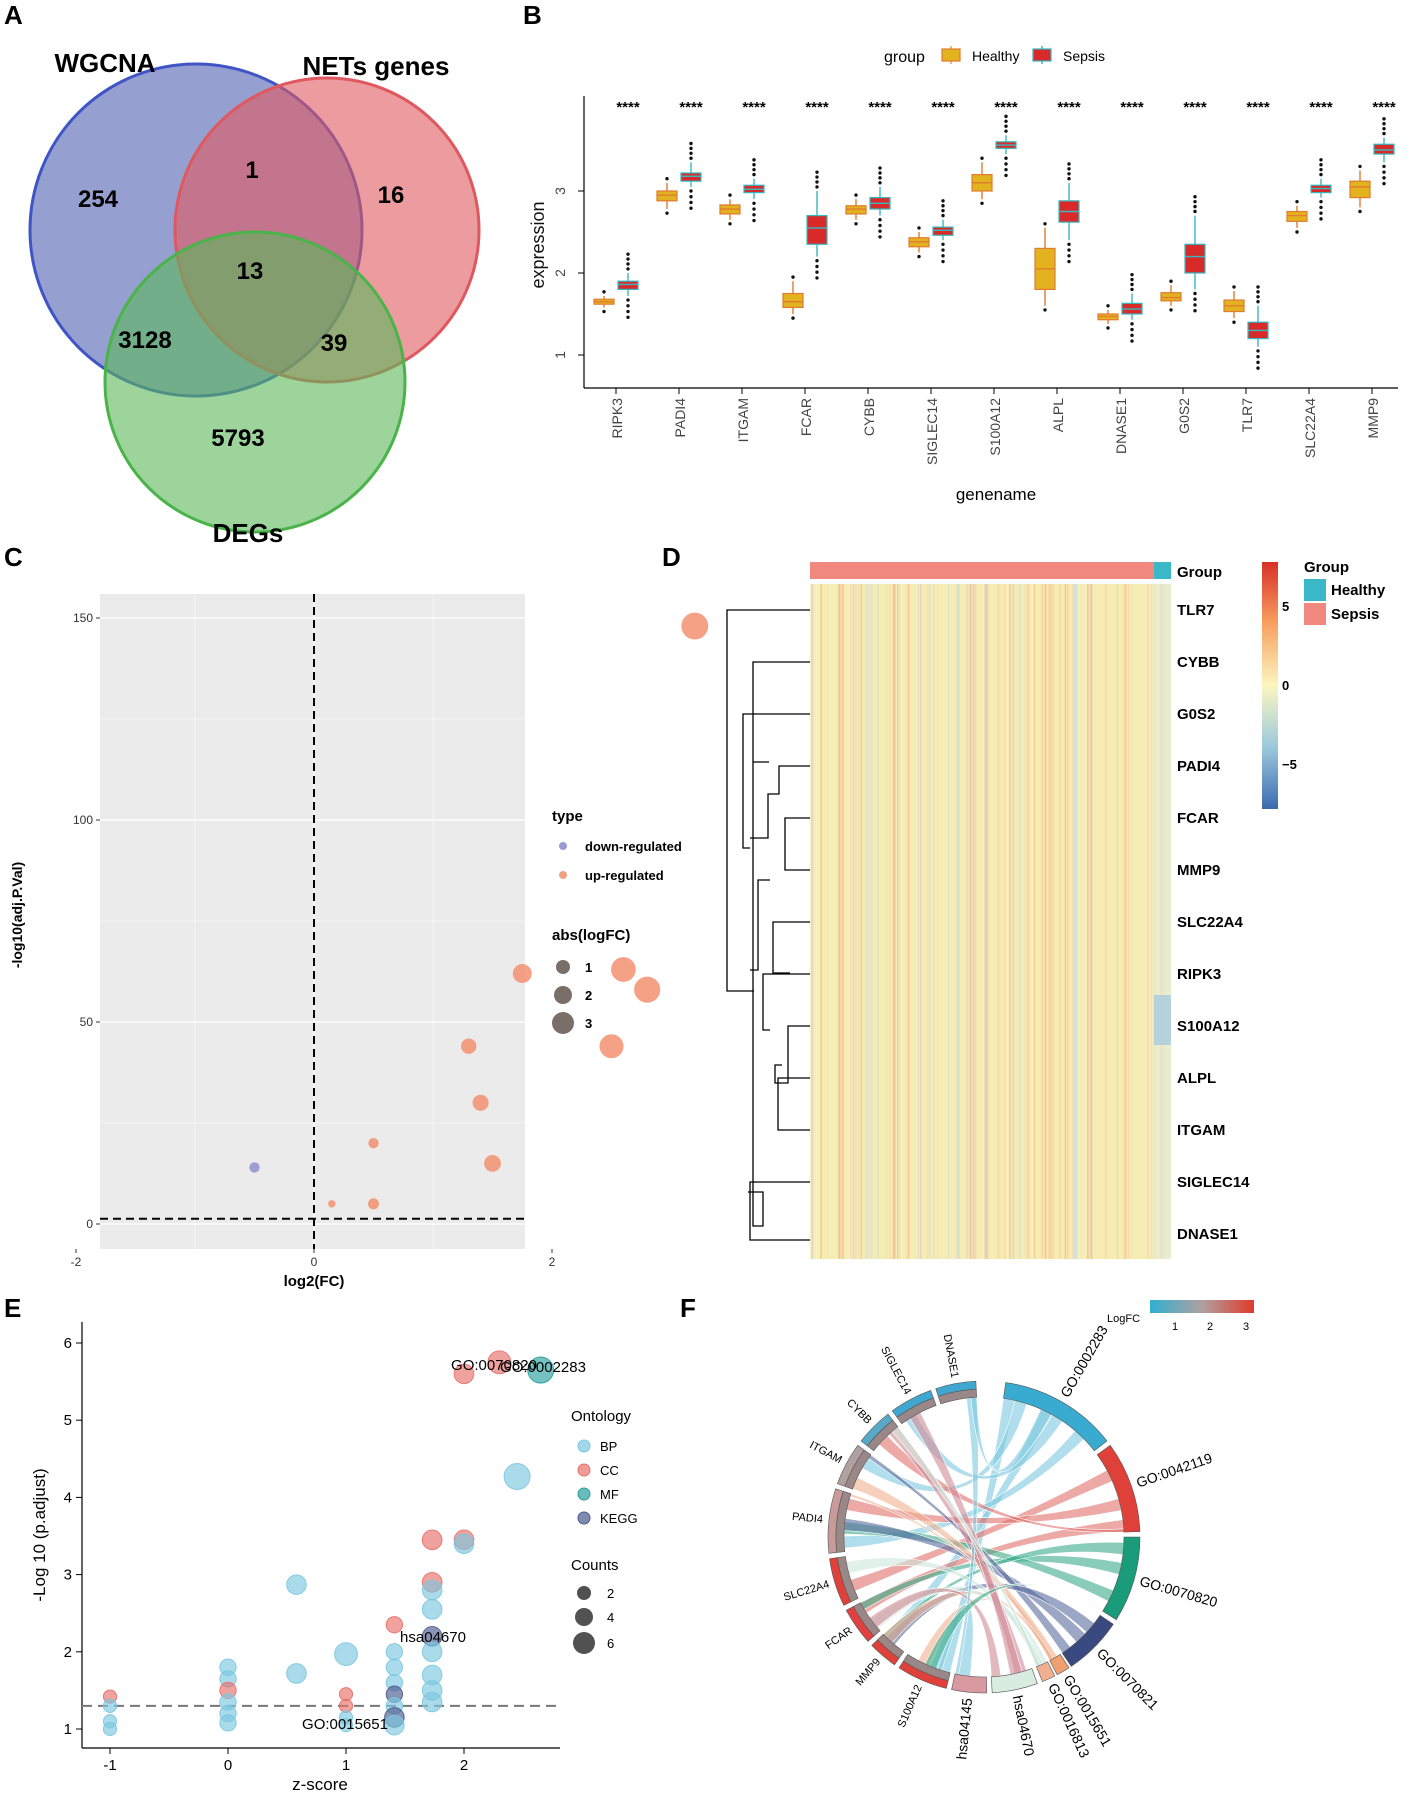 This screenshot has height=1794, width=1418. I want to click on heatmap-dendrogram, so click(768, 925).